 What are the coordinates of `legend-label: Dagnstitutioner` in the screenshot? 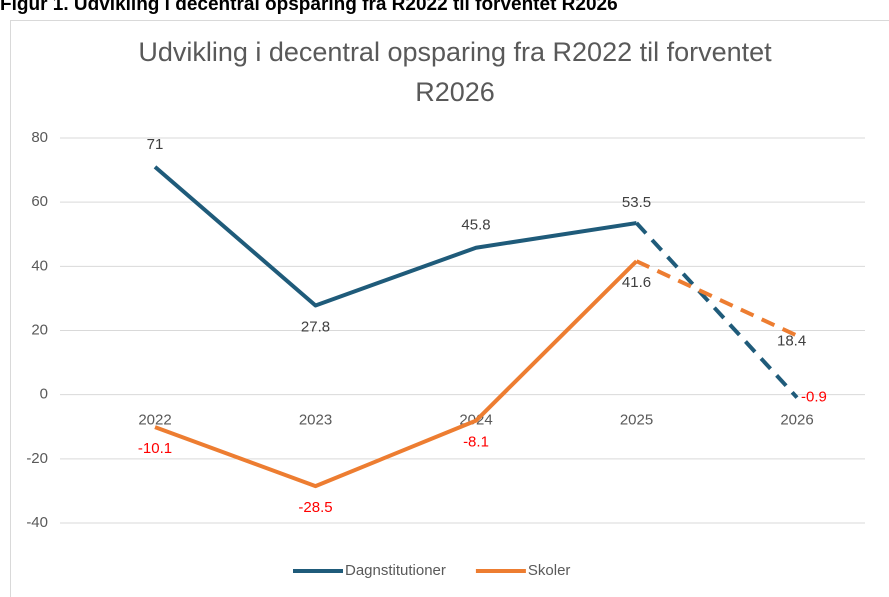 It's located at (395, 570).